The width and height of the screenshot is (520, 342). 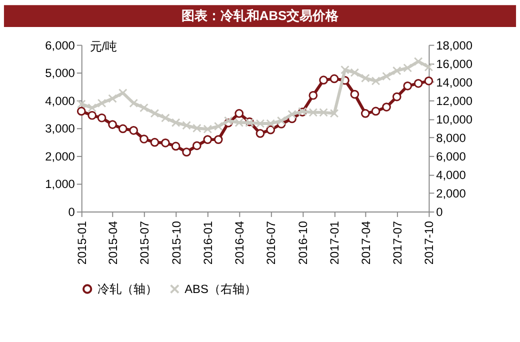 What do you see at coordinates (451, 156) in the screenshot?
I see `y2-tick-label: 6,000` at bounding box center [451, 156].